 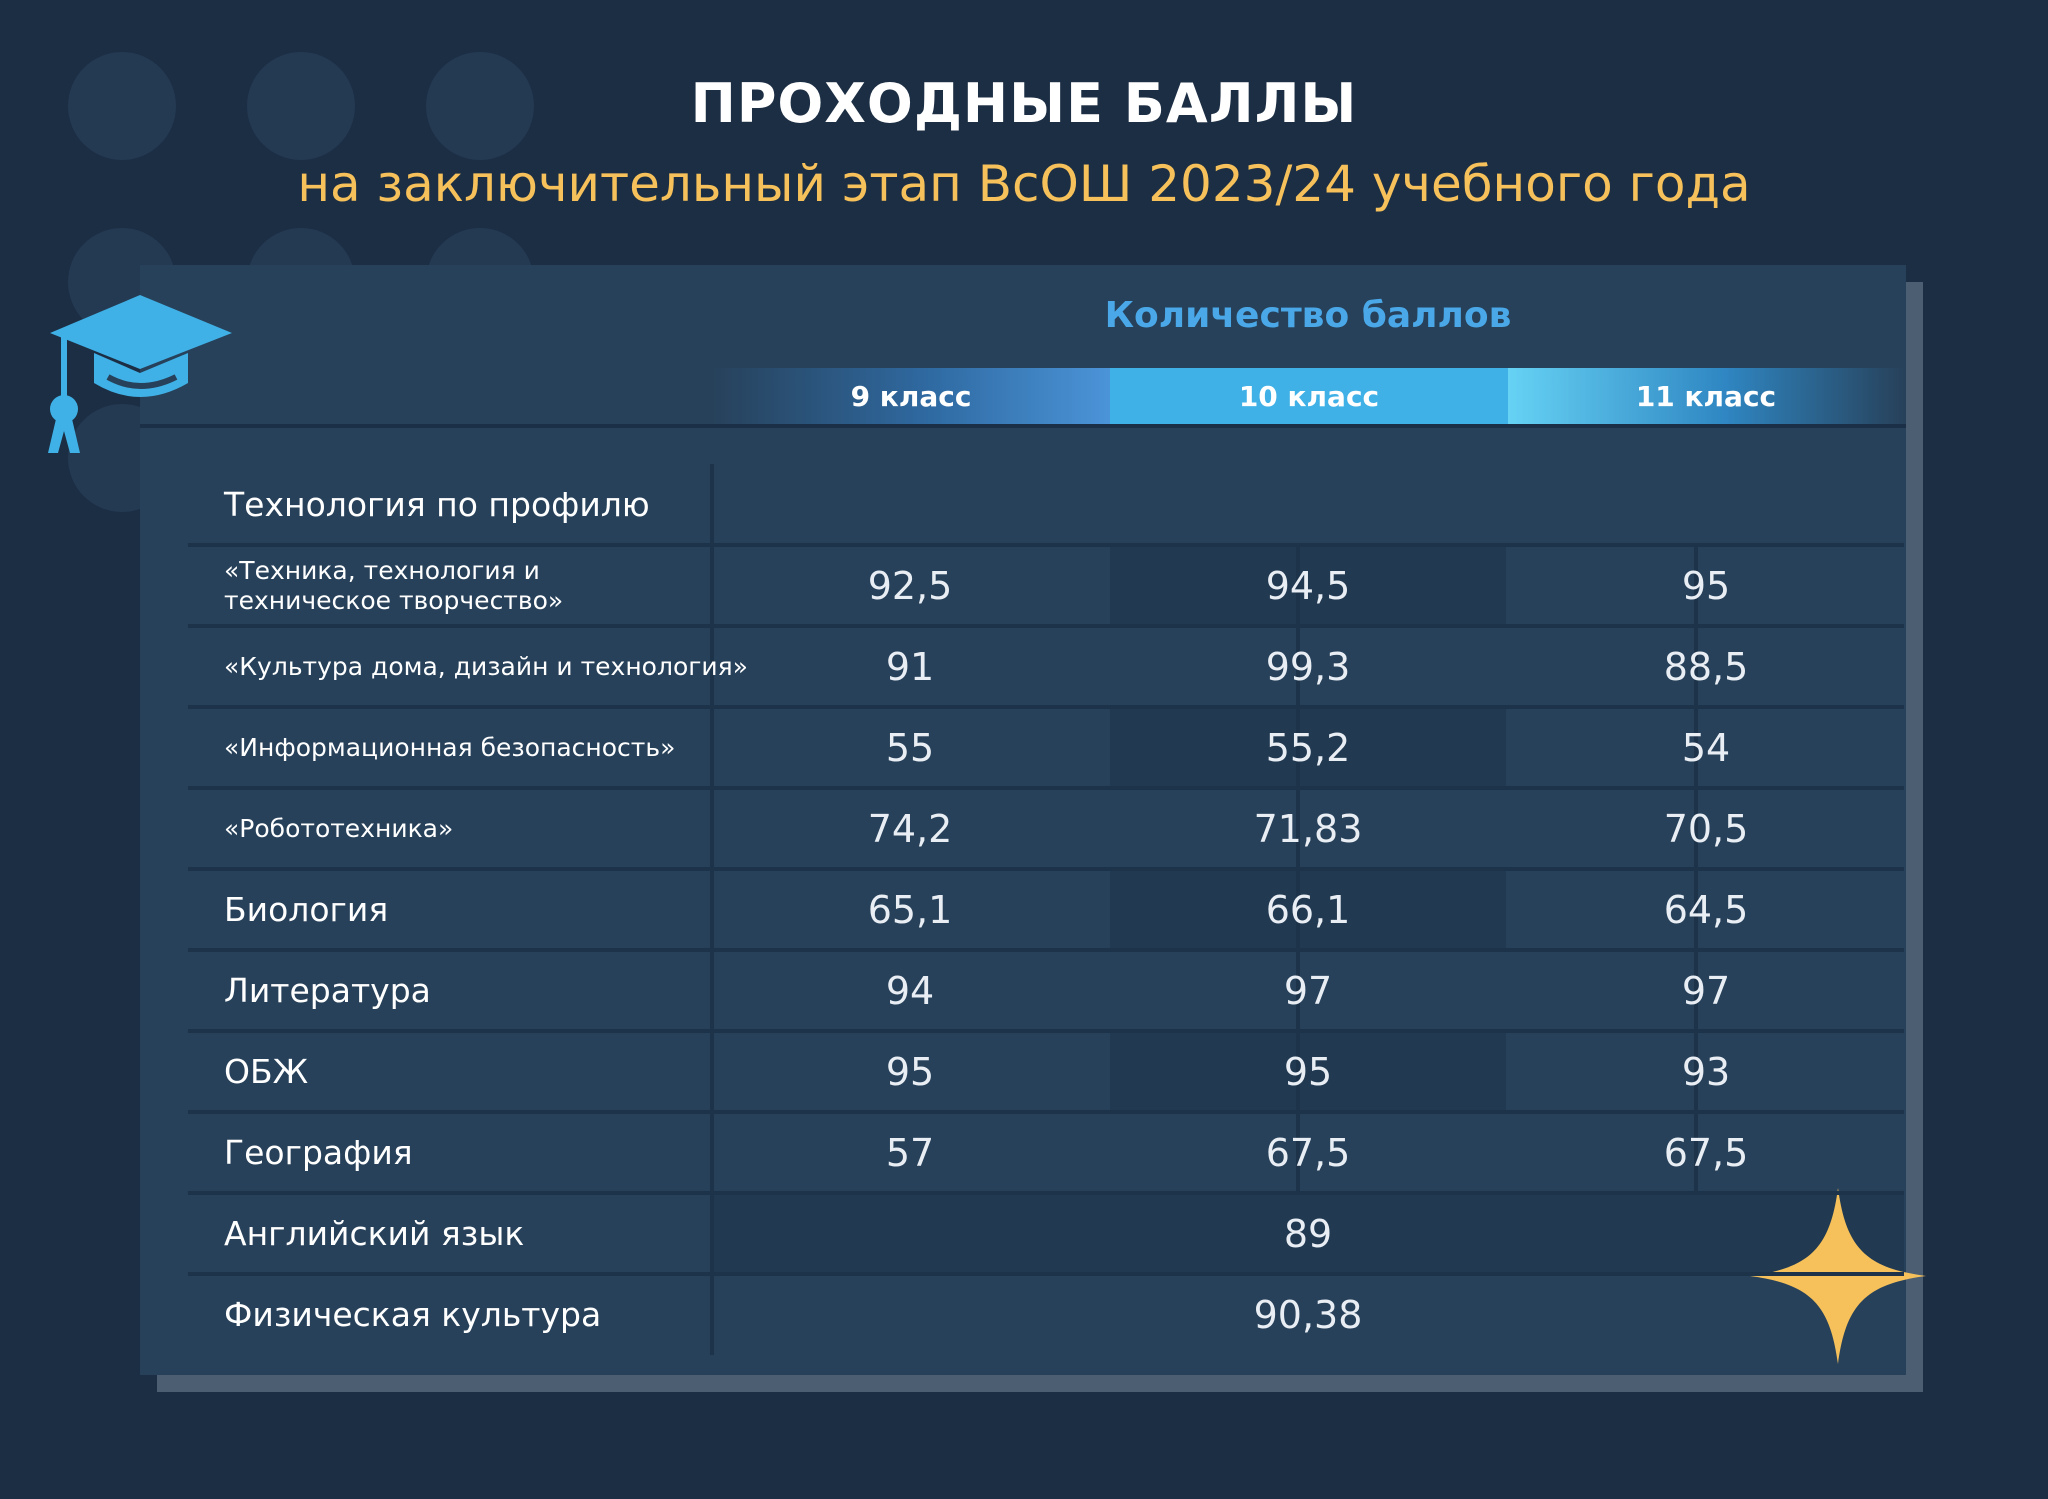 I want to click on score-cell-11: 88,5, so click(x=1706, y=666).